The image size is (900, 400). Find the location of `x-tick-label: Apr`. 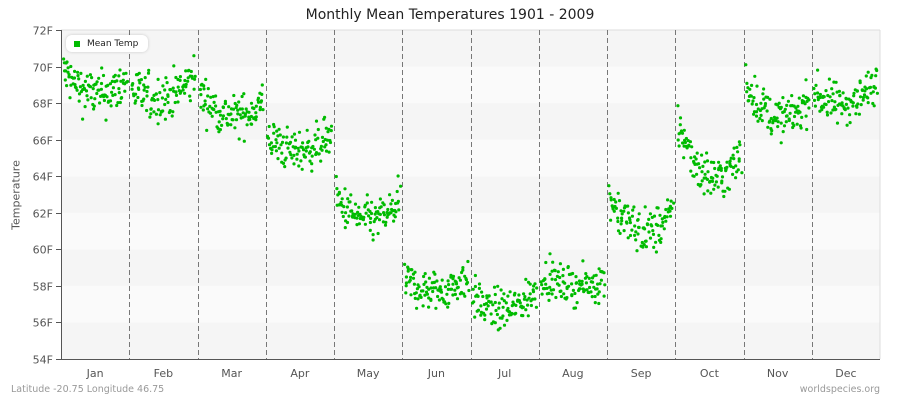

x-tick-label: Apr is located at coordinates (300, 373).